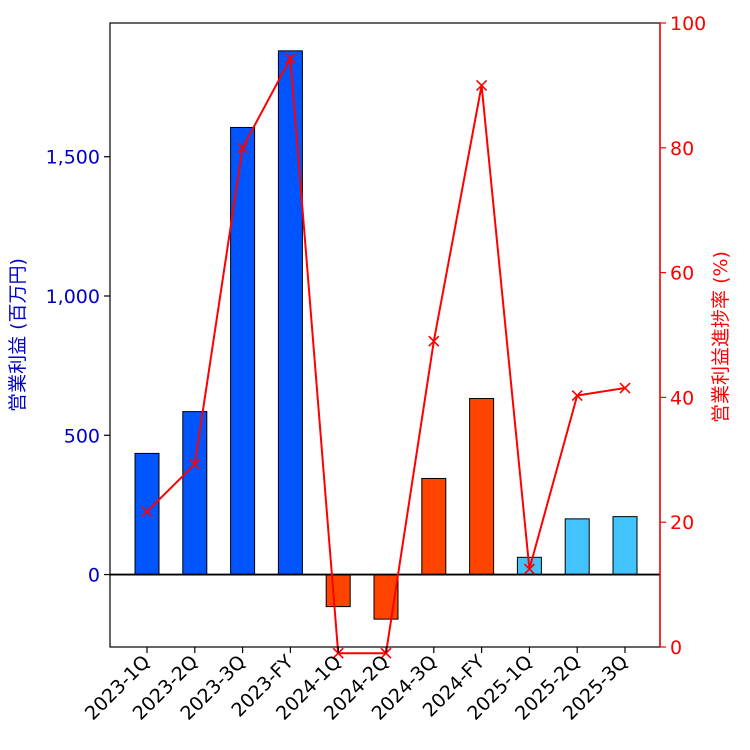 The width and height of the screenshot is (750, 750). Describe the element at coordinates (195, 464) in the screenshot. I see `progress-marker-2023-2Q` at that location.